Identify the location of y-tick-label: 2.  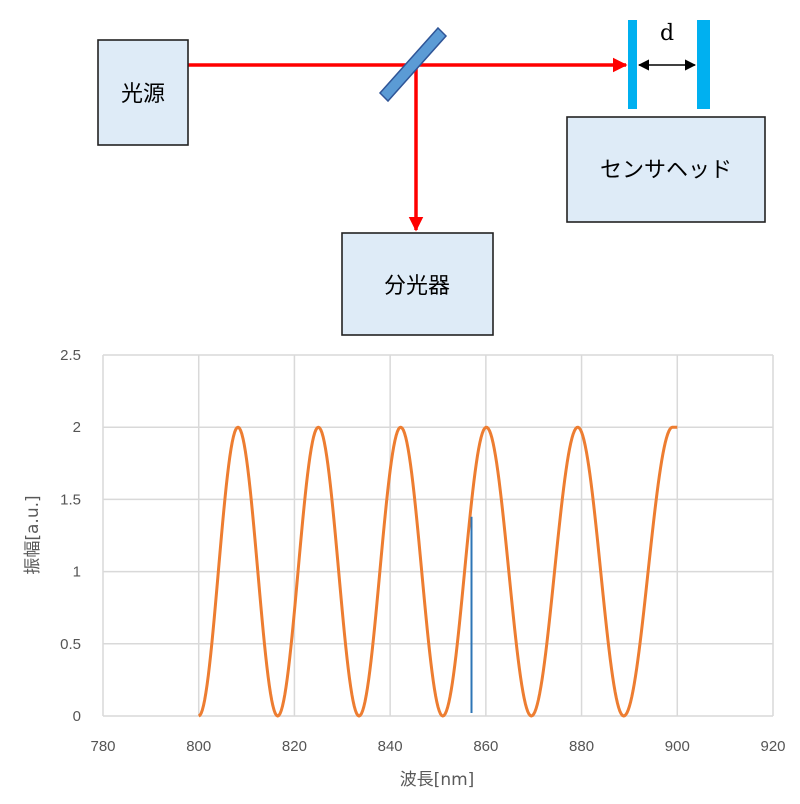
(77, 427).